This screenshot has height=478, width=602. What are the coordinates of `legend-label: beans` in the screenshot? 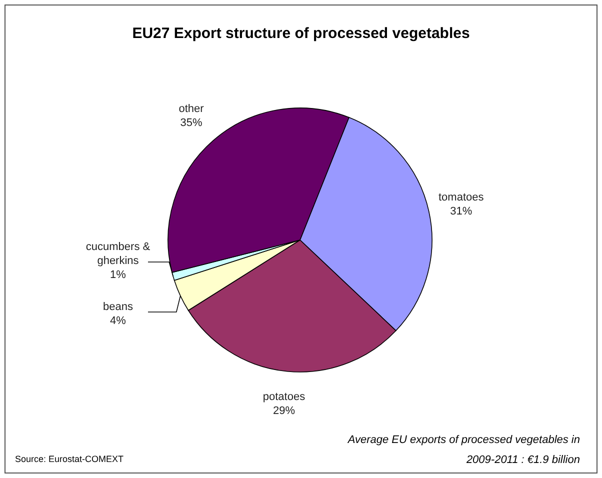 It's located at (118, 307).